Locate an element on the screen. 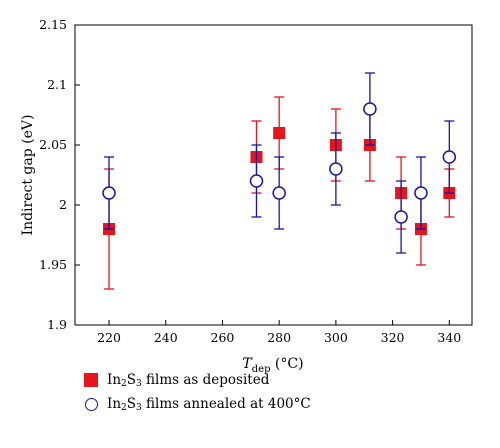  legend-label-deposited: In2S3 films as deposited is located at coordinates (188, 380).